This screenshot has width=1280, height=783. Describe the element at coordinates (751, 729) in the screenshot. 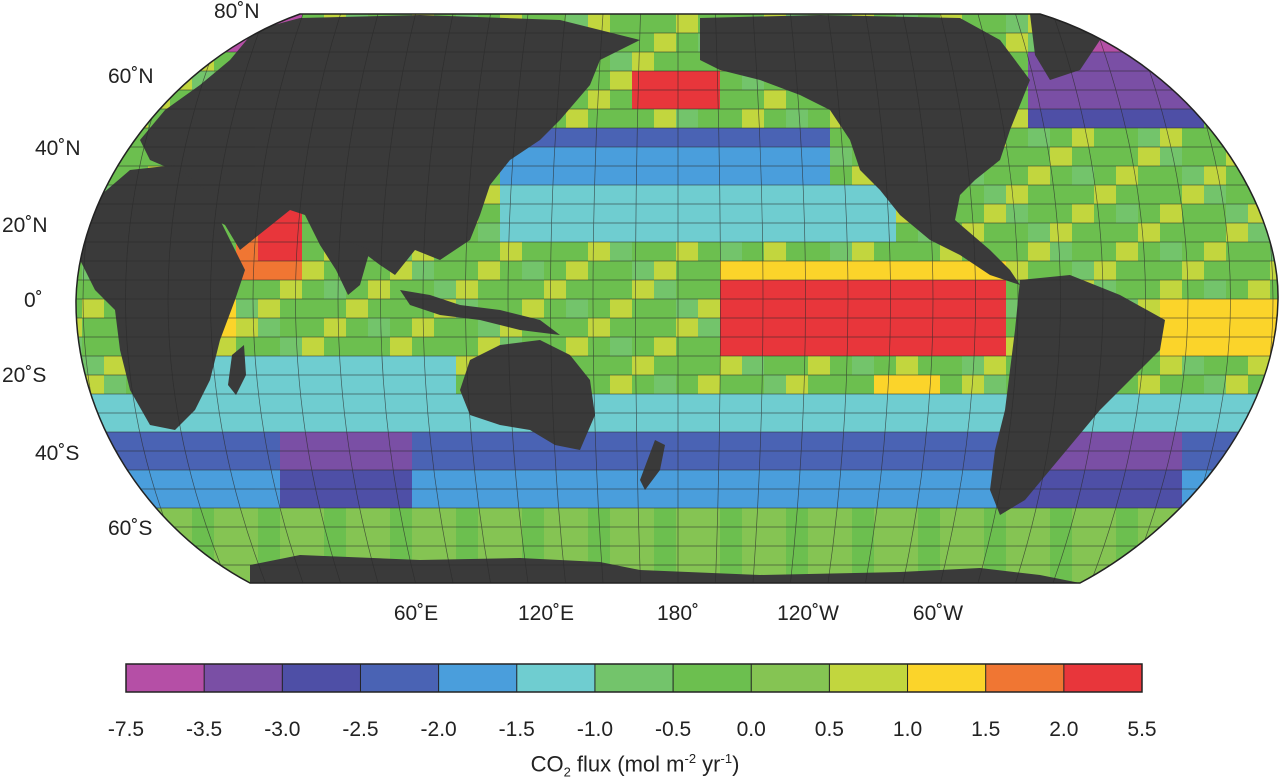

I see `colorbar-tick-label: 0.0` at that location.